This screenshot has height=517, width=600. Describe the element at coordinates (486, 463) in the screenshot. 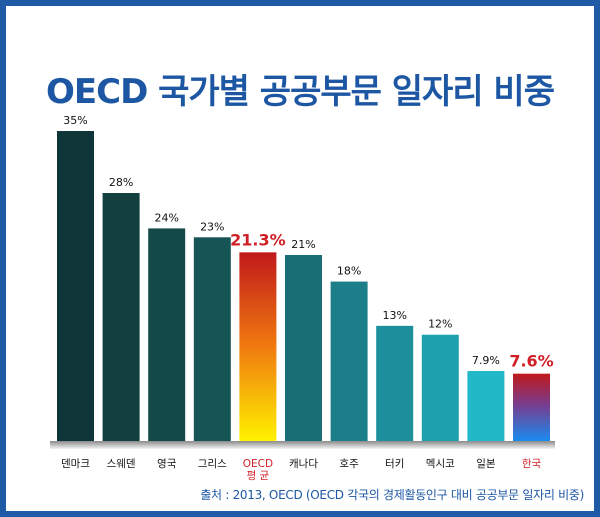

I see `category-label-9: 일본` at that location.